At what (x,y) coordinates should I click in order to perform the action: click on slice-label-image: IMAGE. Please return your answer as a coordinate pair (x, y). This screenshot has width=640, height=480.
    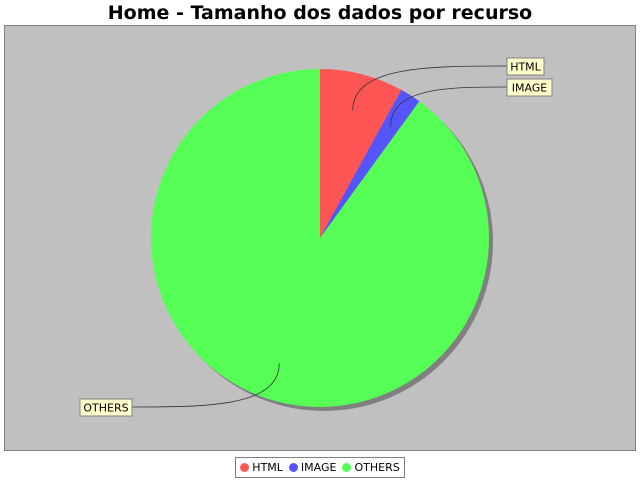
    Looking at the image, I should click on (530, 88).